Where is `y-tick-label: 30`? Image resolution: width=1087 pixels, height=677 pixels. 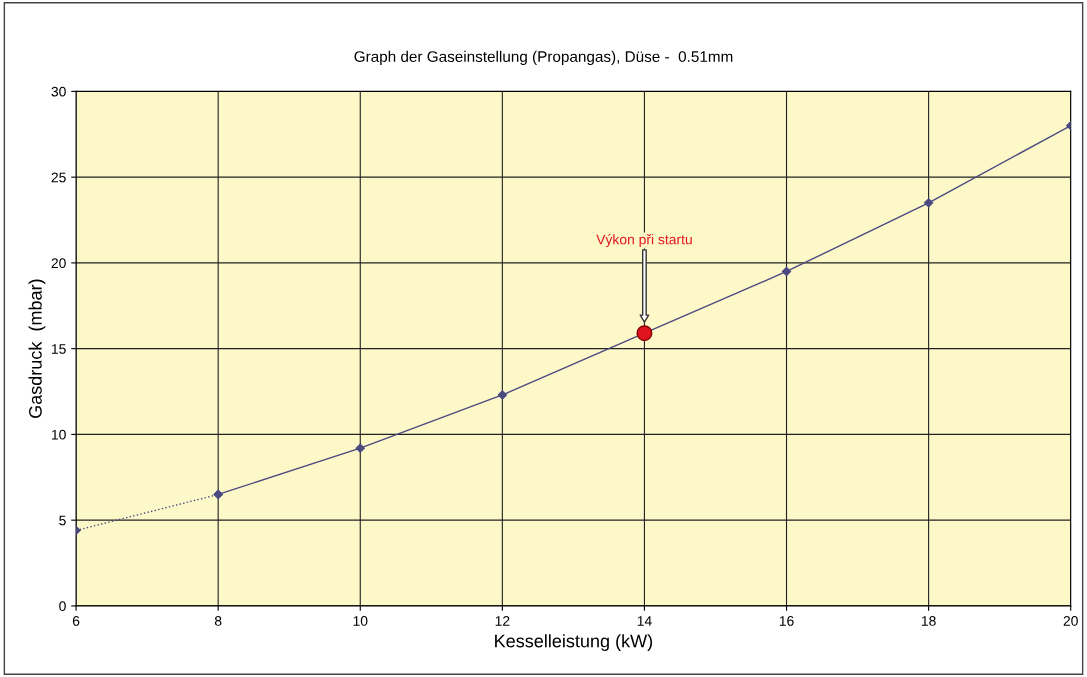
y-tick-label: 30 is located at coordinates (58, 91).